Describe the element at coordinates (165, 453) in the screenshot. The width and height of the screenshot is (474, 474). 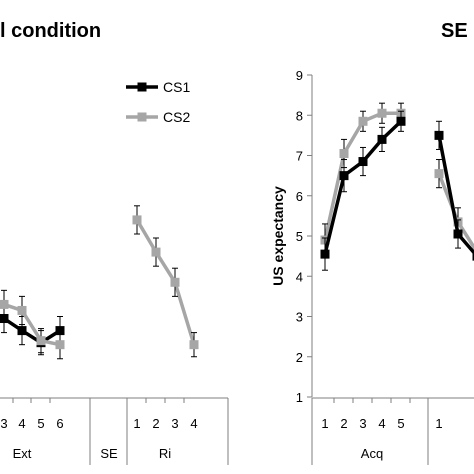
I see `group-label-ri: Ri` at that location.